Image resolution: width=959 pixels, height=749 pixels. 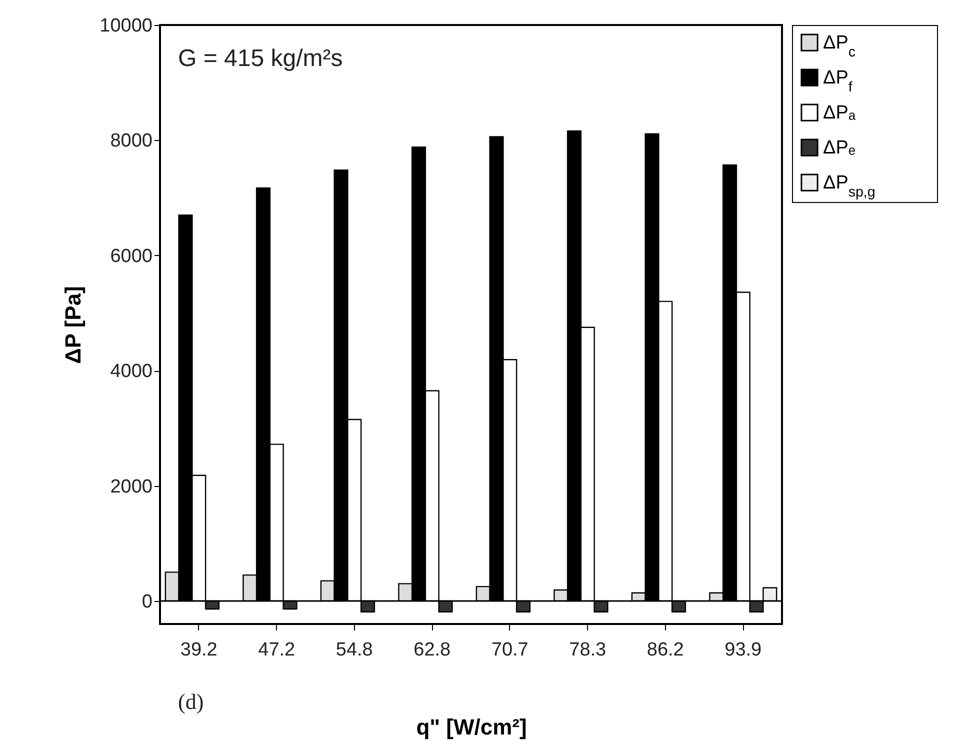 I want to click on x-tick-label: 62.8, so click(x=432, y=650).